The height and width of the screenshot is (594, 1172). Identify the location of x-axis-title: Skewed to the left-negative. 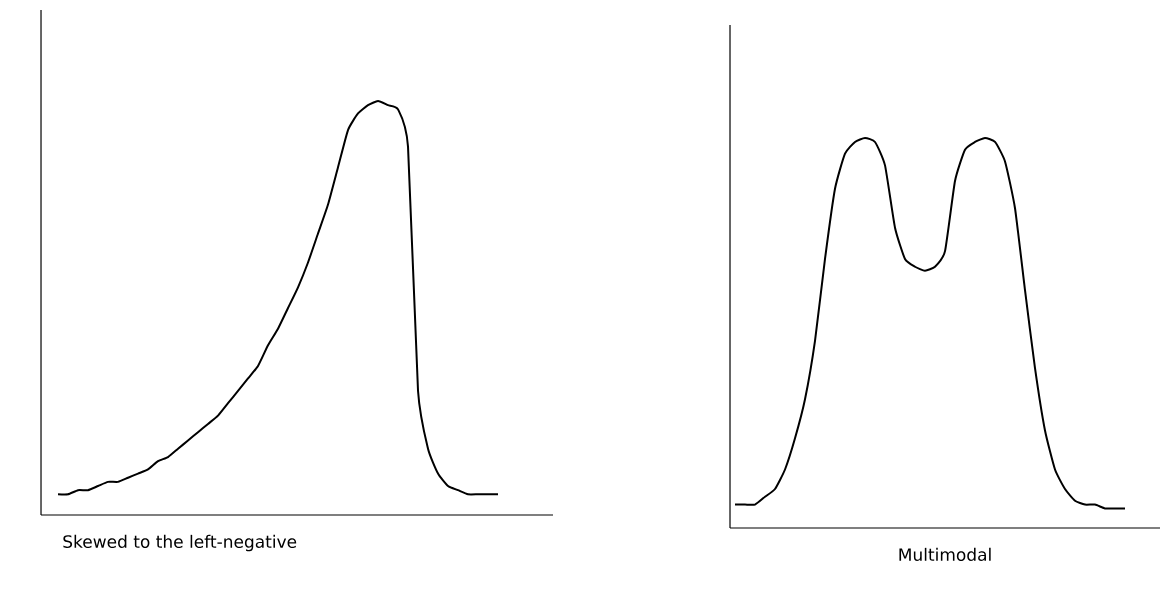
(180, 543).